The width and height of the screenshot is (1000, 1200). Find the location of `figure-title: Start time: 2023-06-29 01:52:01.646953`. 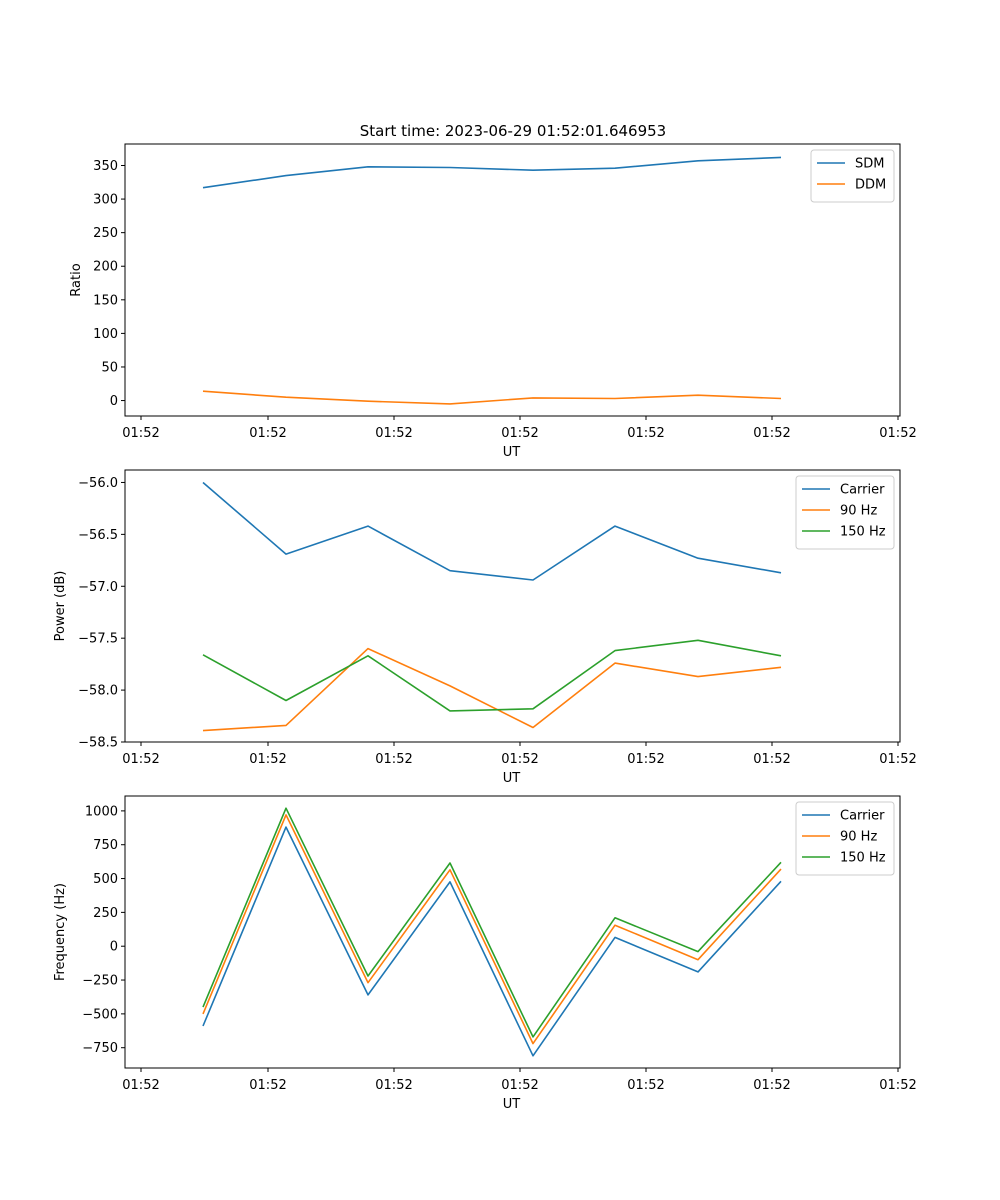

figure-title: Start time: 2023-06-29 01:52:01.646953 is located at coordinates (513, 131).